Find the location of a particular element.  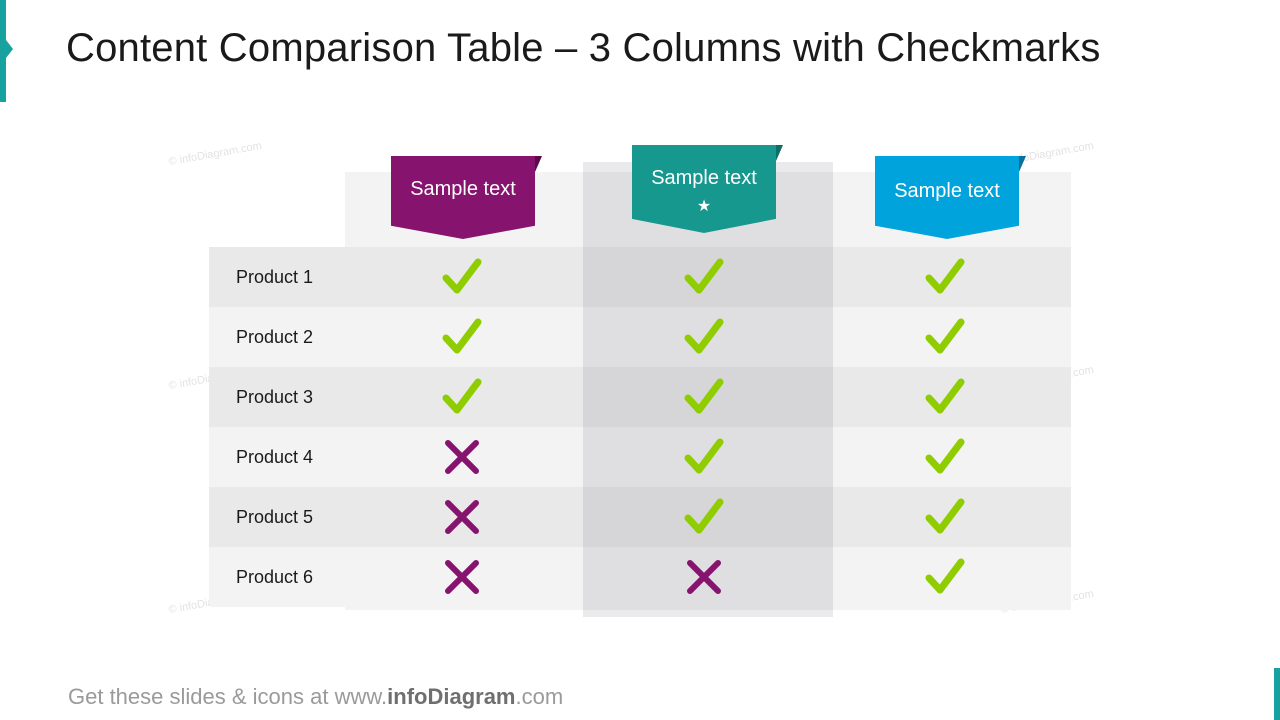

title-accent-notch is located at coordinates (9, 49).